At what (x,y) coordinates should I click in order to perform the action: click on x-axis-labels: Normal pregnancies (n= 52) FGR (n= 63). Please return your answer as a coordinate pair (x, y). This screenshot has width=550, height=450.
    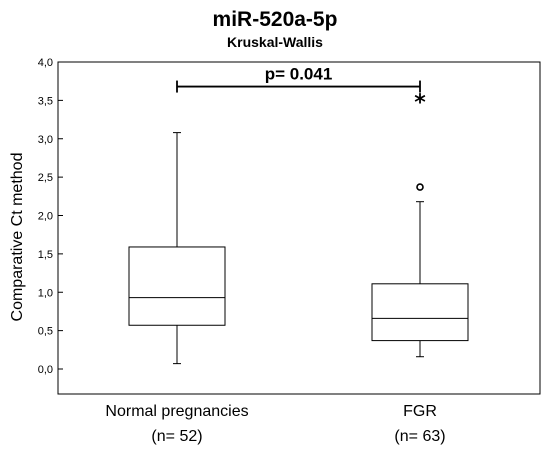
    Looking at the image, I should click on (275, 424).